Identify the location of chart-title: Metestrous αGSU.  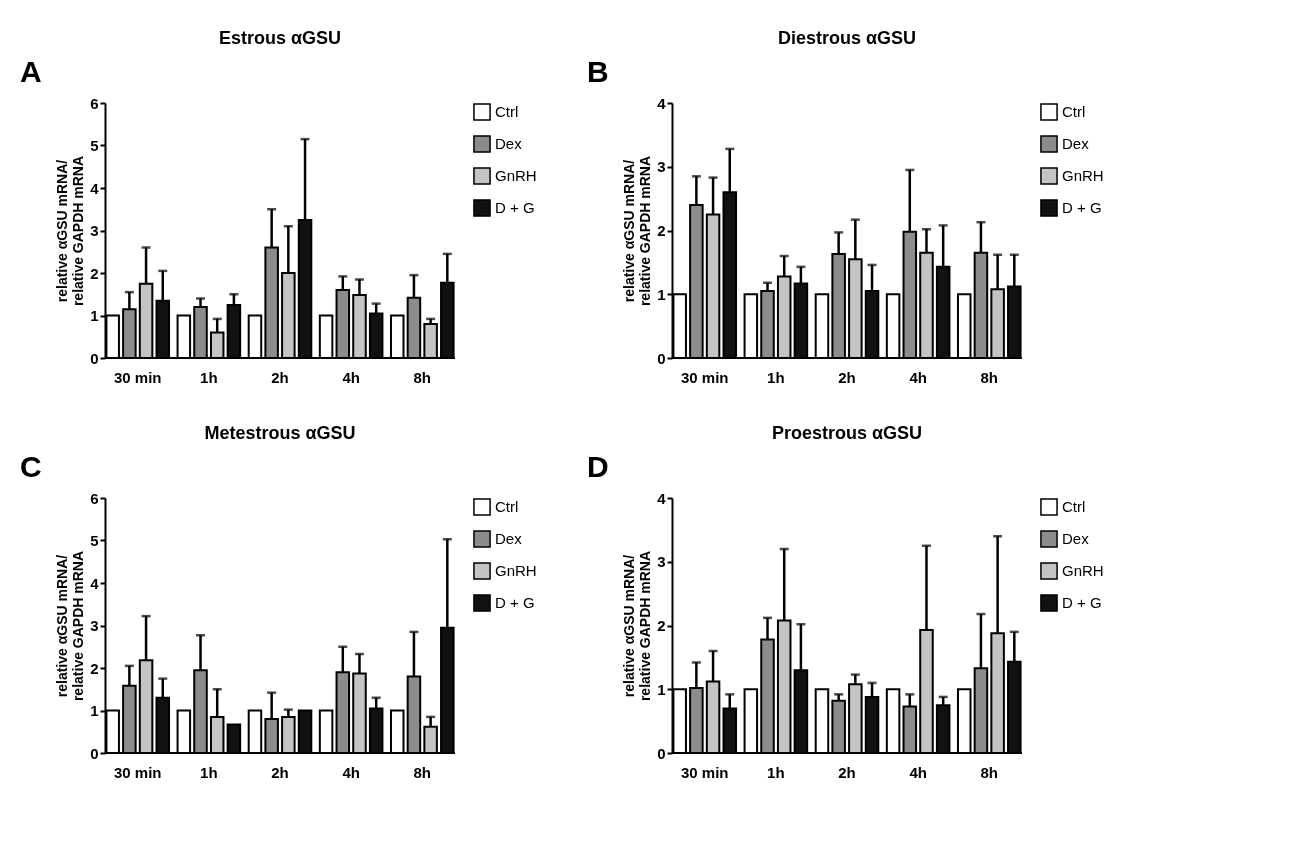
(280, 433).